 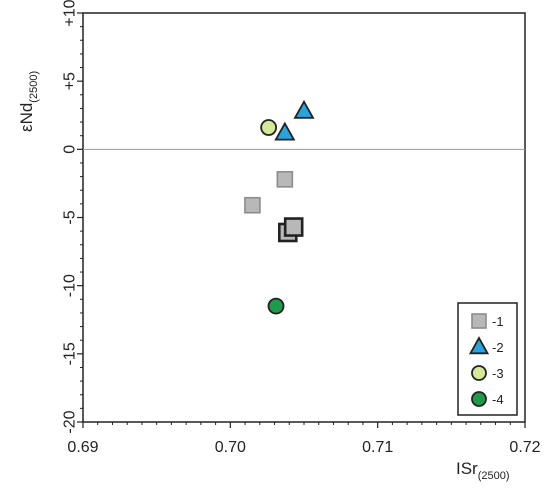 What do you see at coordinates (487, 399) in the screenshot?
I see `legend-item: -4` at bounding box center [487, 399].